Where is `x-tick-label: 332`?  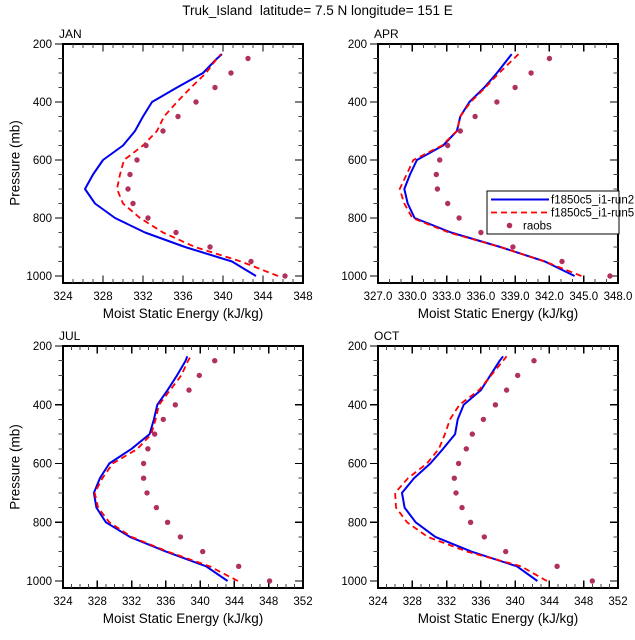
x-tick-label: 332 is located at coordinates (446, 602).